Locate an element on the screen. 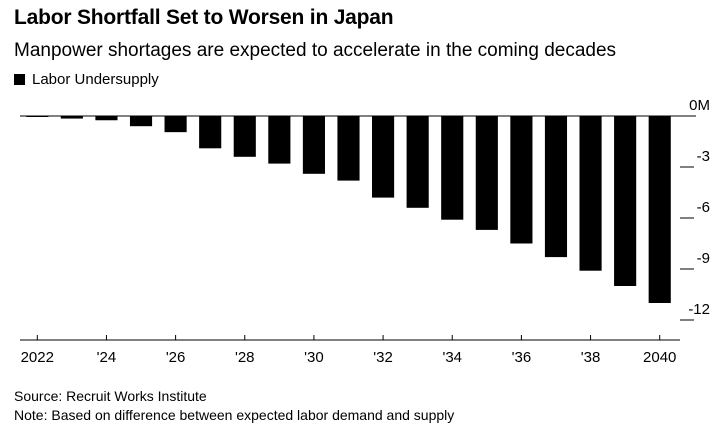 The height and width of the screenshot is (432, 720). y-tick-label: -9 is located at coordinates (703, 258).